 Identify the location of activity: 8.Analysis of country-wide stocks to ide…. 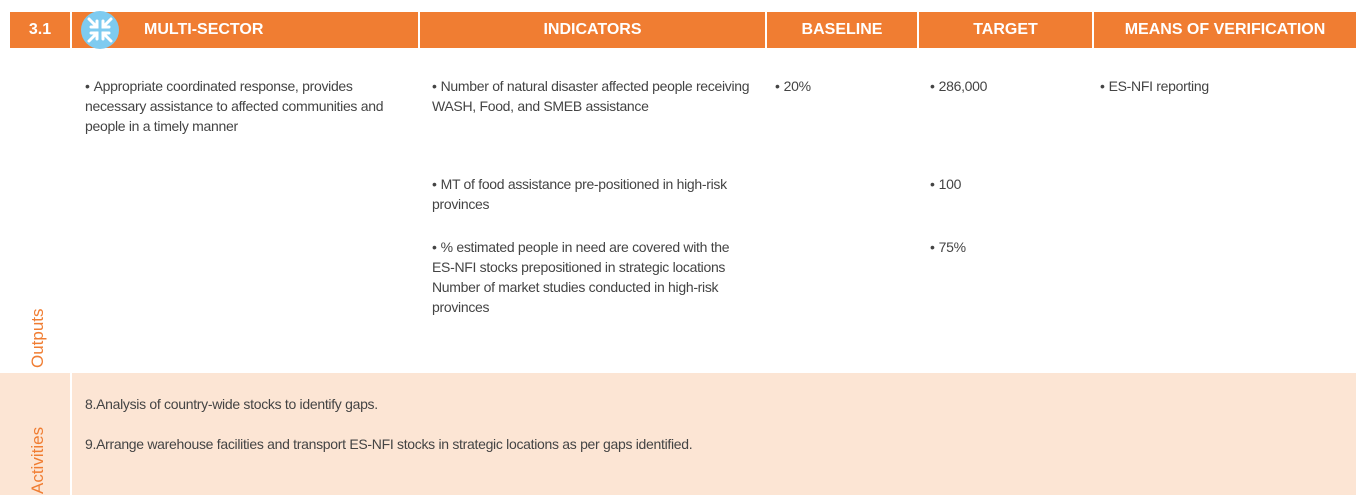
(231, 404).